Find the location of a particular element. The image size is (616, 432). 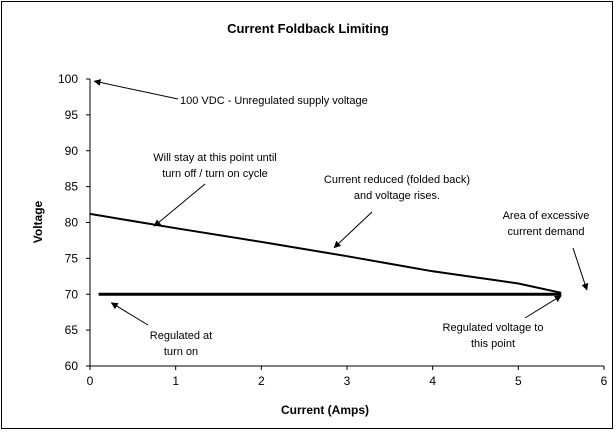

chart-title: Current Foldback Limiting is located at coordinates (308, 28).